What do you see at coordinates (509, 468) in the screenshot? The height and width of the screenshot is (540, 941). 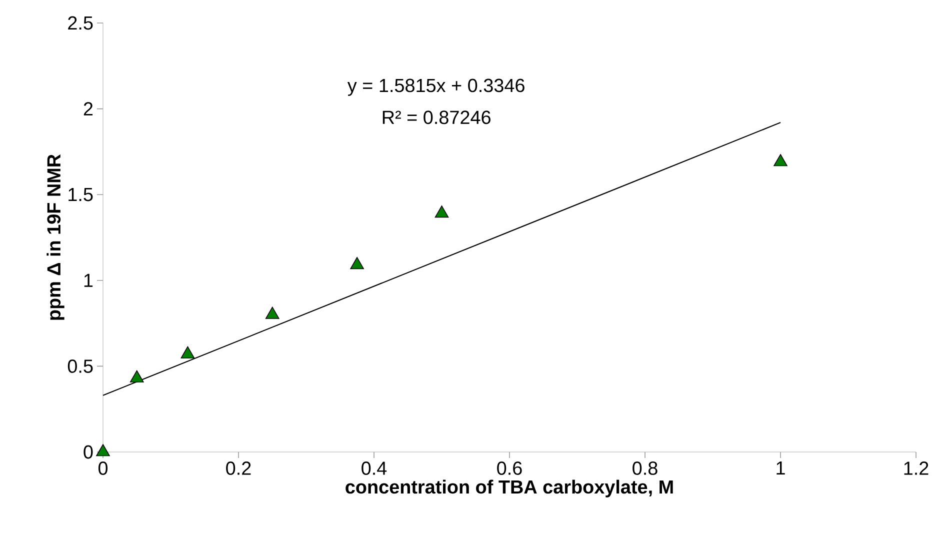 I see `x-tick-label: 0.6` at bounding box center [509, 468].